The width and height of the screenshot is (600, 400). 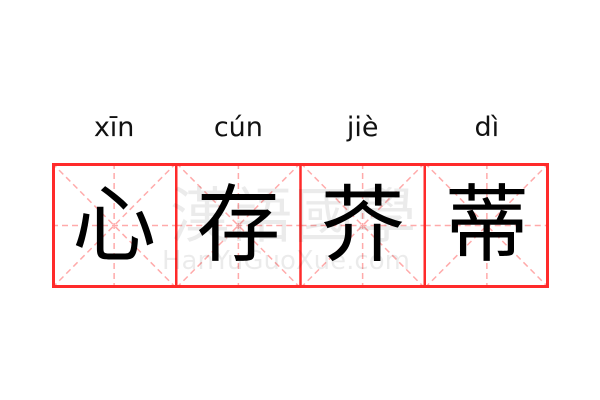 I want to click on character: 存, so click(x=238, y=225).